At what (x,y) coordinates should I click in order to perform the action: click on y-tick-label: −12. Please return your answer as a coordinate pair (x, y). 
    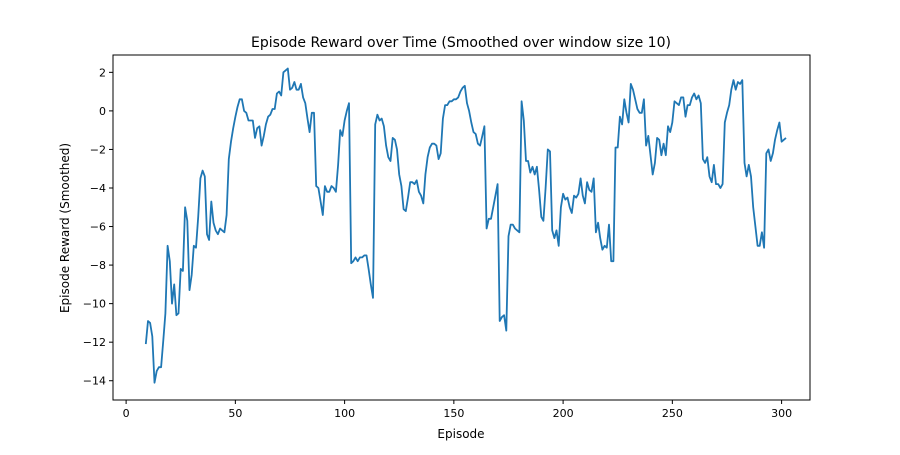
    Looking at the image, I should click on (94, 342).